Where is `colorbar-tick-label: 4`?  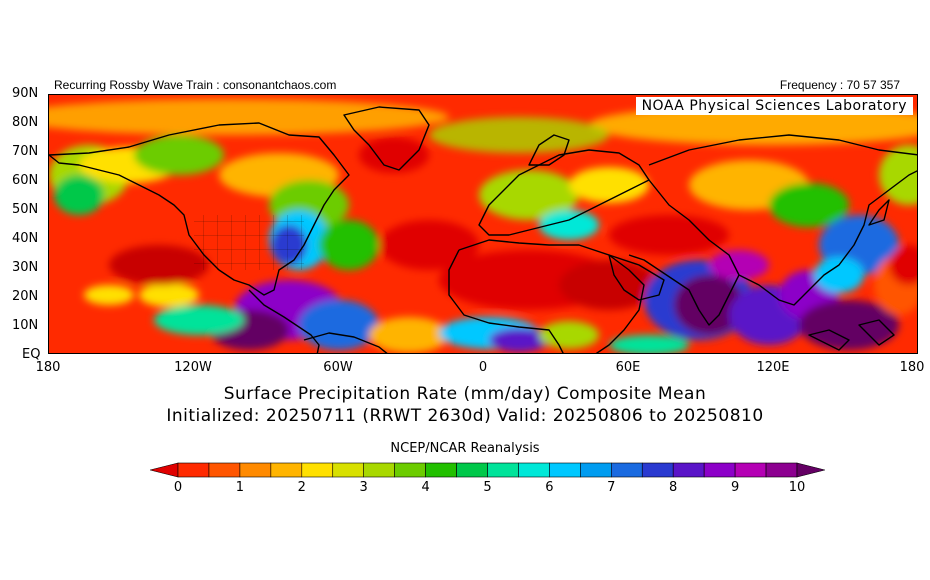
colorbar-tick-label: 4 is located at coordinates (425, 487).